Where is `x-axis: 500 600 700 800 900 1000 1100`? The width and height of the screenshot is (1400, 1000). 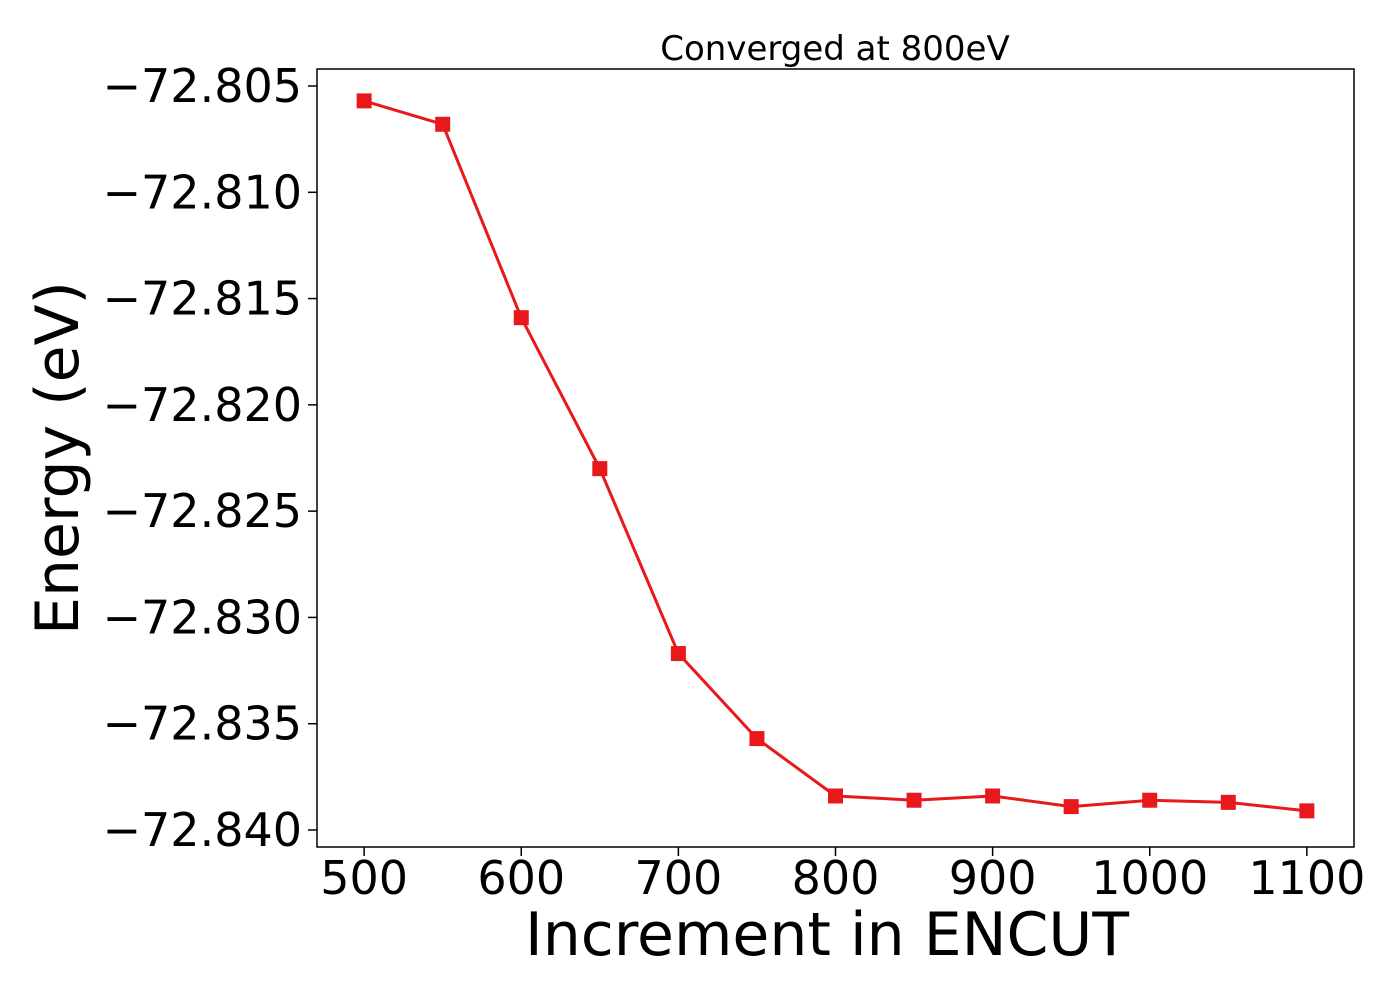 x-axis: 500 600 700 800 900 1000 1100 is located at coordinates (842, 876).